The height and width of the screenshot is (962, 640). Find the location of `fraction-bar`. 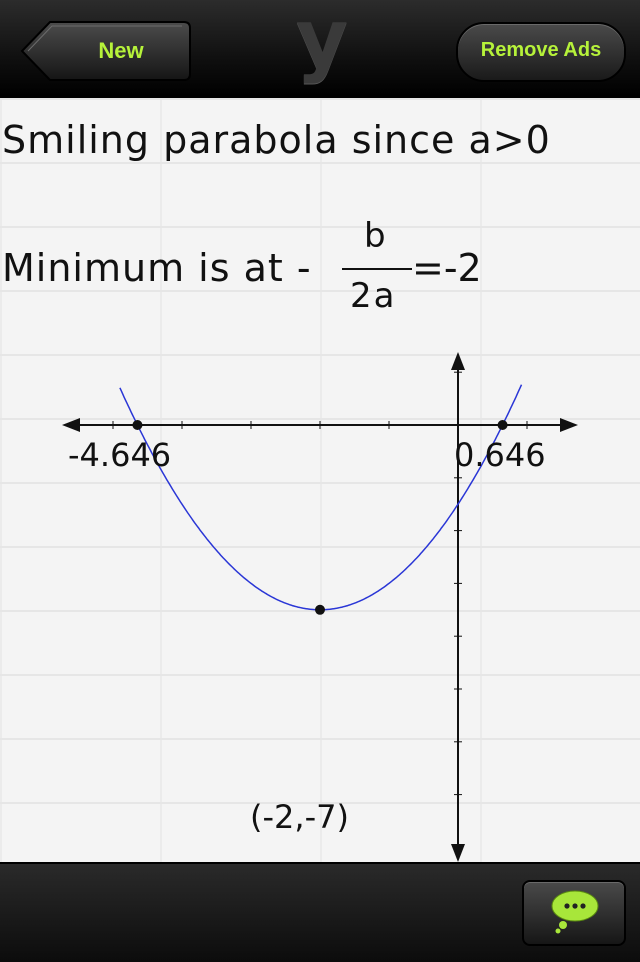

fraction-bar is located at coordinates (377, 269).